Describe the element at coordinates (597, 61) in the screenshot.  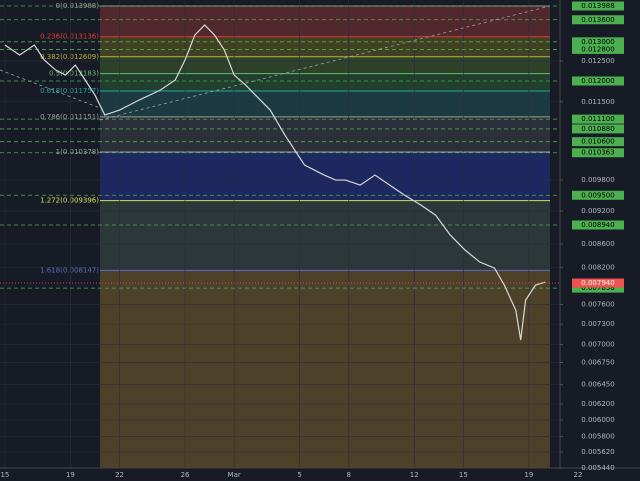
I see `y-tick-label: 0.012500` at that location.